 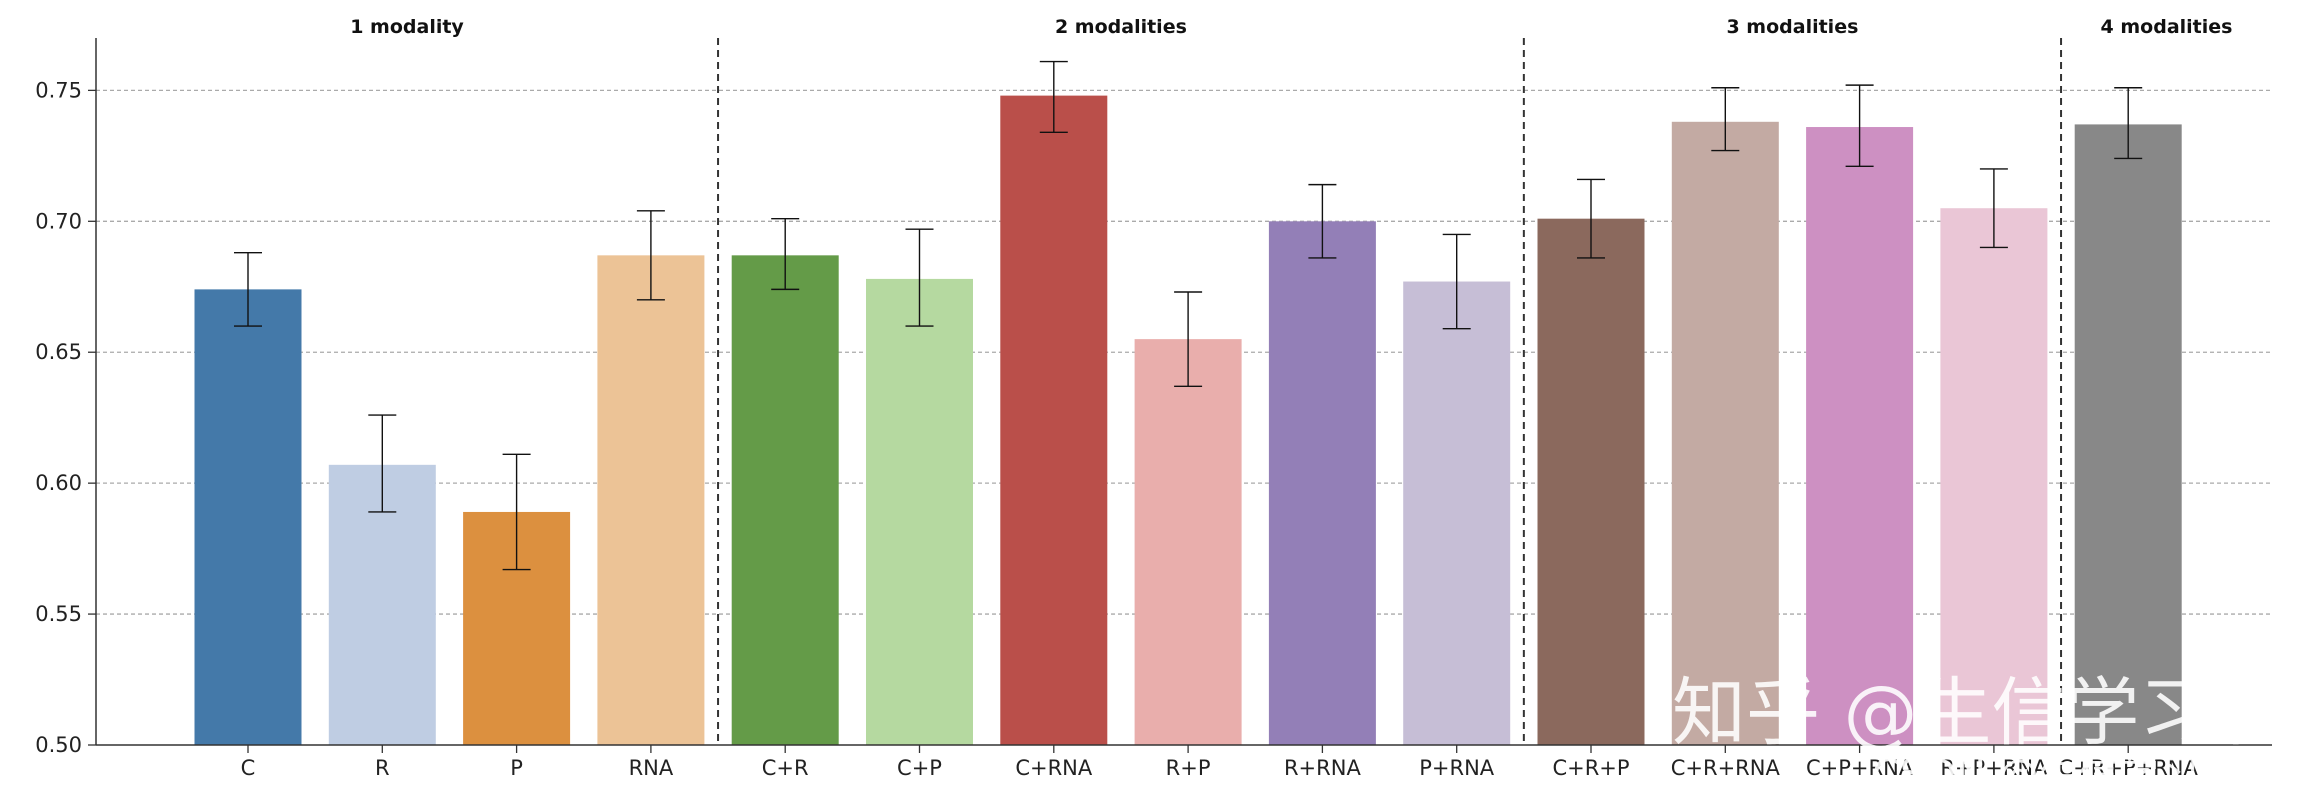 I want to click on y-tick-label: 0.70, so click(x=58, y=221).